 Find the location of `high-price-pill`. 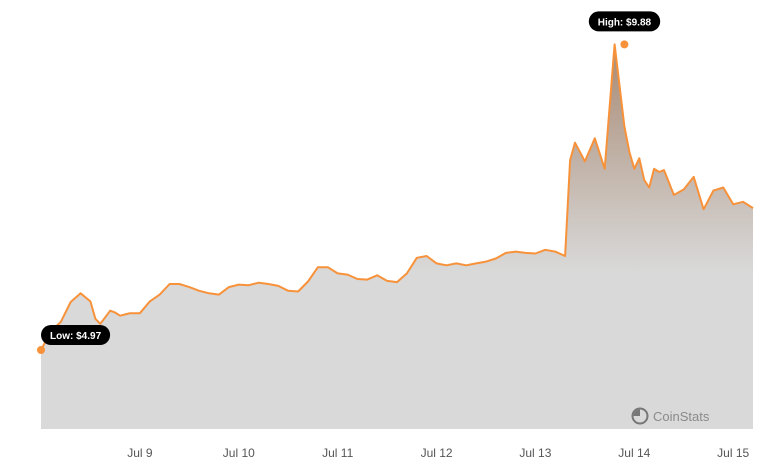

high-price-pill is located at coordinates (624, 21).